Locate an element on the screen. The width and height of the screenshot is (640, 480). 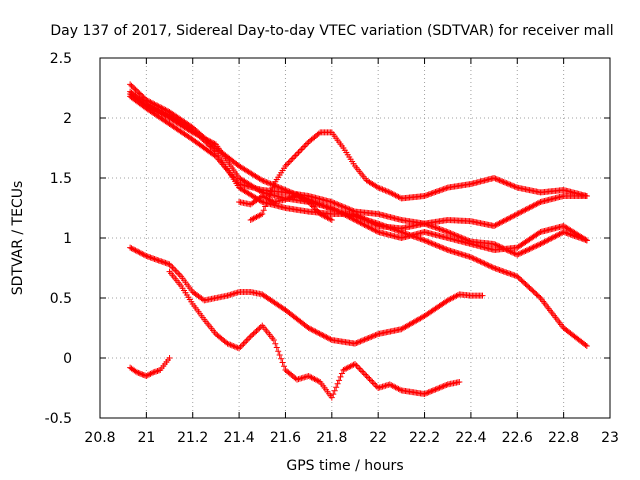
y-tick-label: 2.5 is located at coordinates (61, 59).